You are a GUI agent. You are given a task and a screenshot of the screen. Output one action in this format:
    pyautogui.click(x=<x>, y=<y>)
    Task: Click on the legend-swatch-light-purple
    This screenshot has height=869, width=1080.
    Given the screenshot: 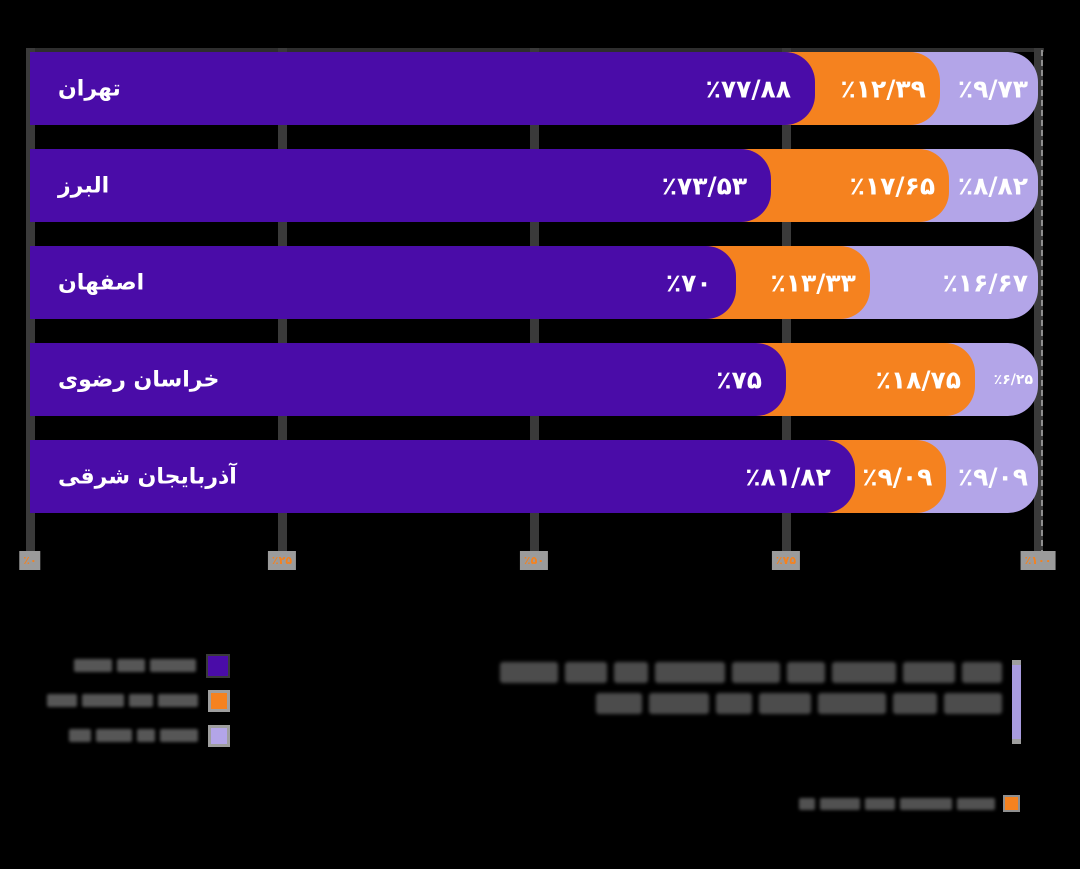 What is the action you would take?
    pyautogui.click(x=219, y=735)
    